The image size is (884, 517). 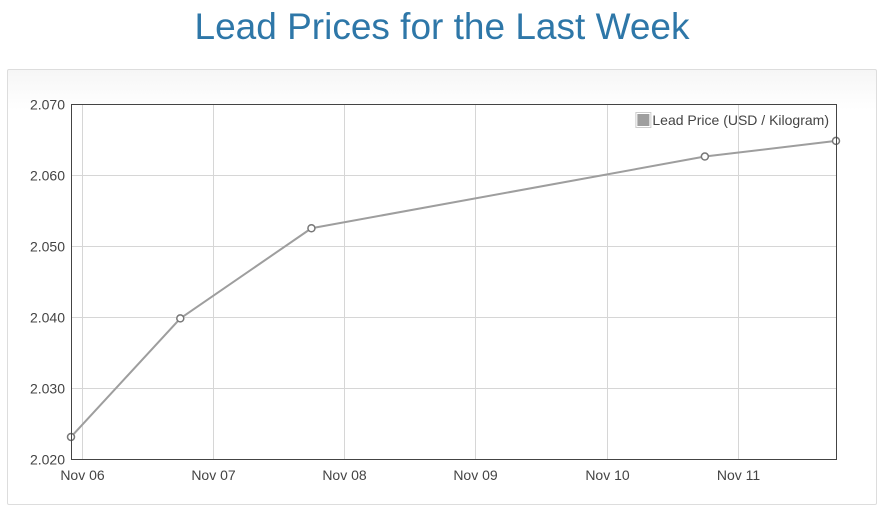 I want to click on x-tick-label: Nov 09, so click(x=475, y=475).